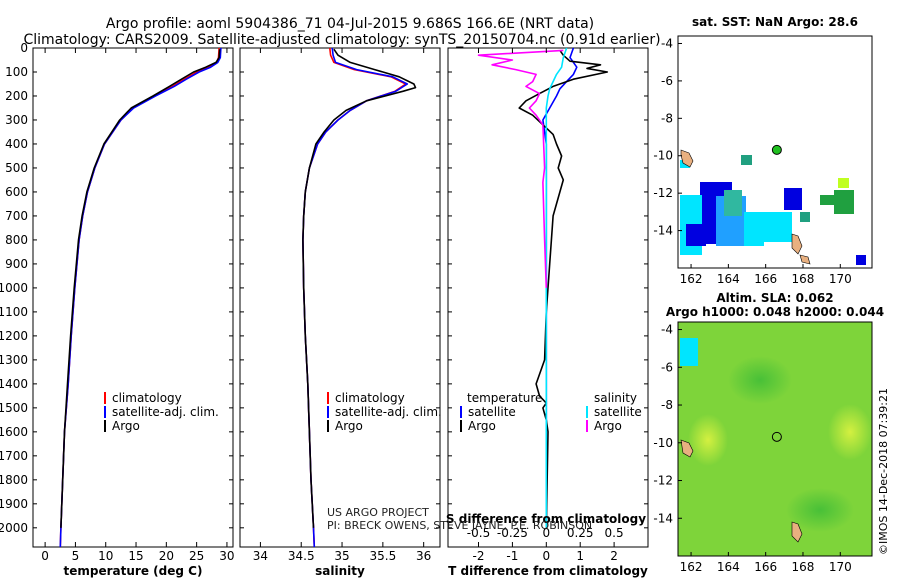 The width and height of the screenshot is (900, 580). What do you see at coordinates (135, 556) in the screenshot?
I see `x-tick-label: 15` at bounding box center [135, 556].